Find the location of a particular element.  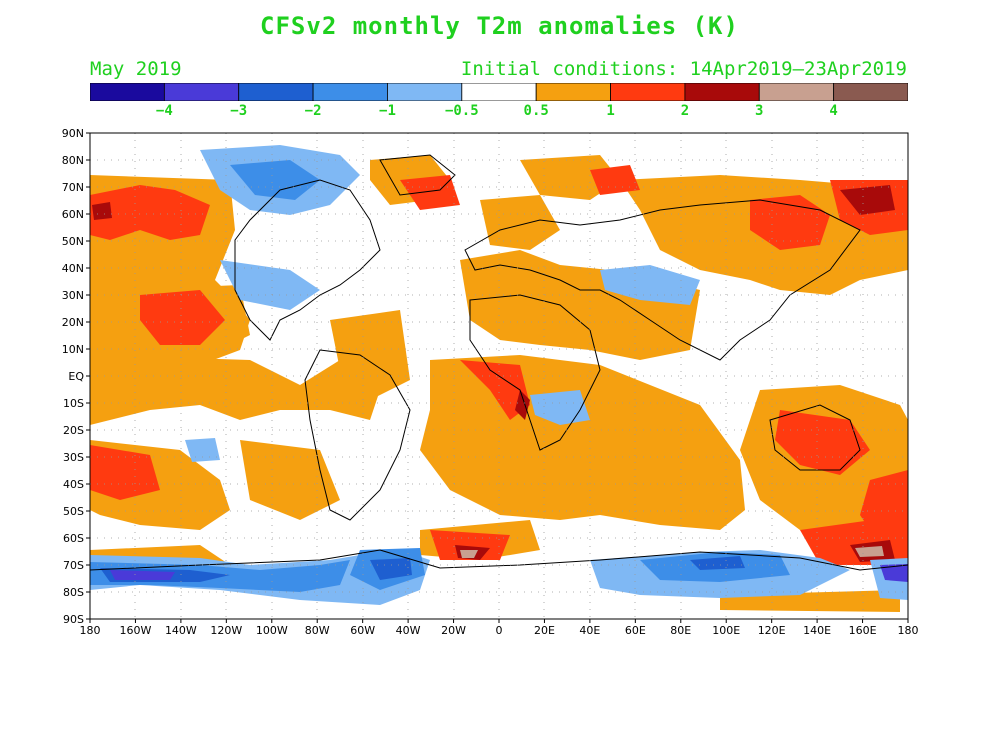

latitude-label: 80N is located at coordinates (73, 160).